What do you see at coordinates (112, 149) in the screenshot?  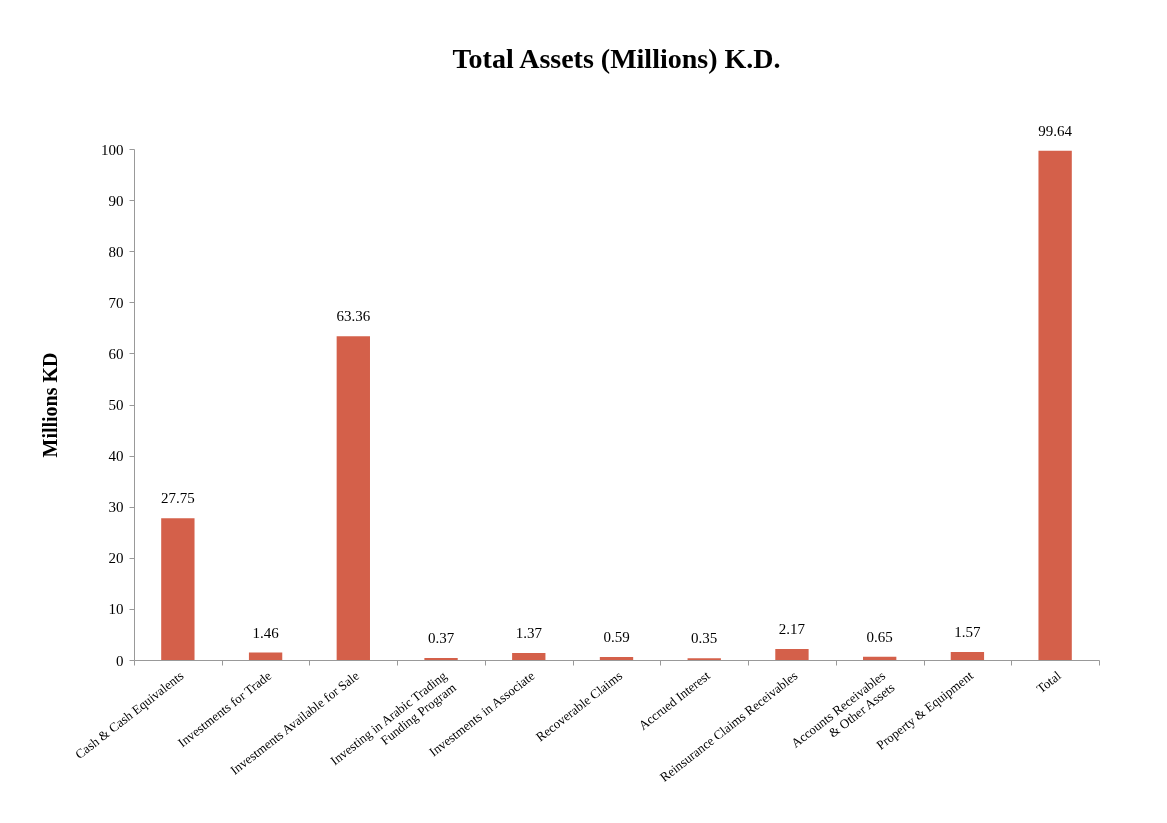 I see `y-tick-label: 100` at bounding box center [112, 149].